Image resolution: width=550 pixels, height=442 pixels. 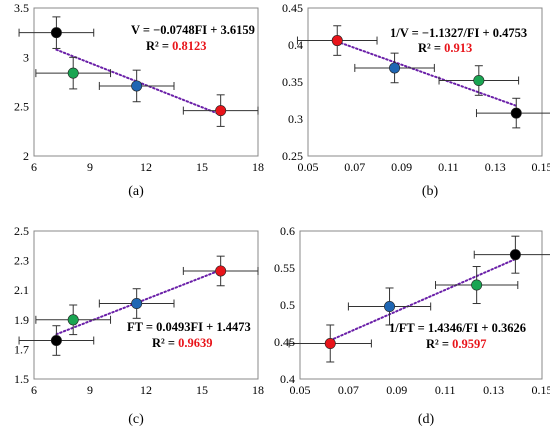 I want to click on panel-c-y-ticks: 1.5 1.7 1.9 2.1 2.3 2.5, so click(x=21, y=305).